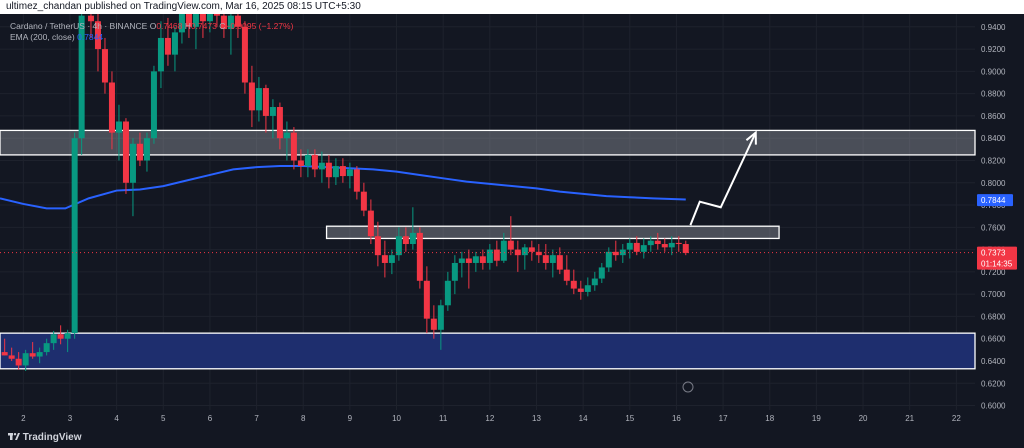 This screenshot has width=1024, height=448. What do you see at coordinates (489, 418) in the screenshot?
I see `x-tick-label: 12` at bounding box center [489, 418].